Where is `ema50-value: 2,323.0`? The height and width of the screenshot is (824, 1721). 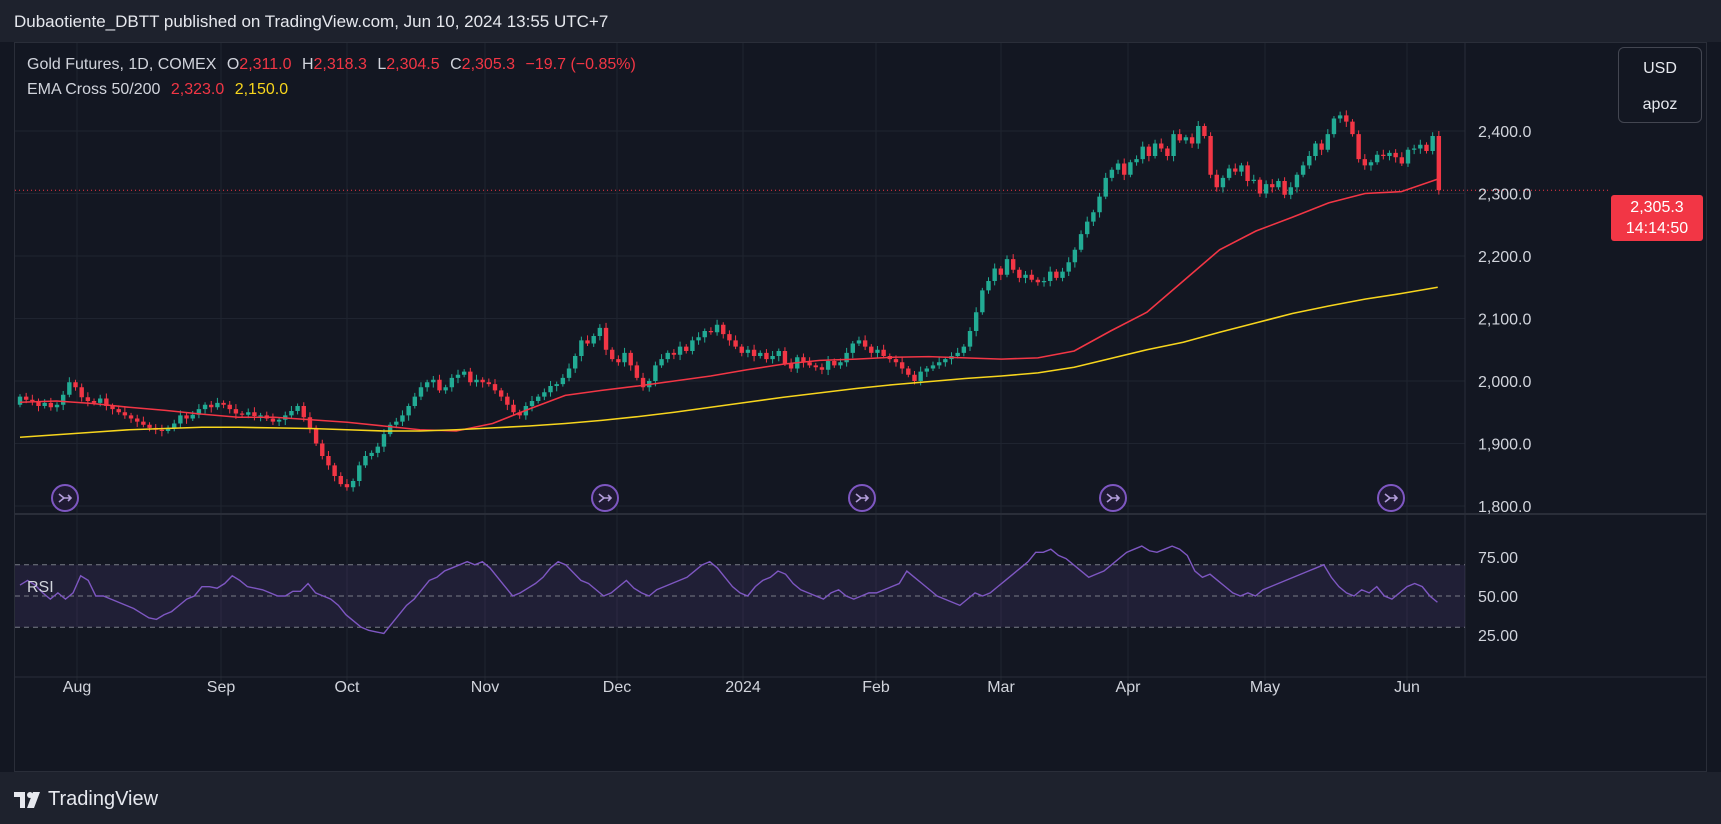 ema50-value: 2,323.0 is located at coordinates (197, 89).